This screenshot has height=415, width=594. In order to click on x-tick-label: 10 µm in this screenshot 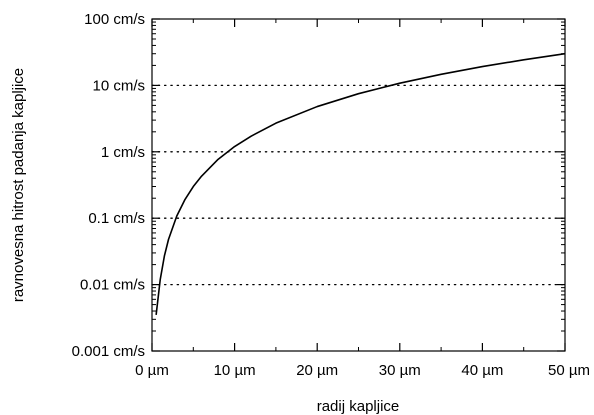, I will do `click(235, 370)`.